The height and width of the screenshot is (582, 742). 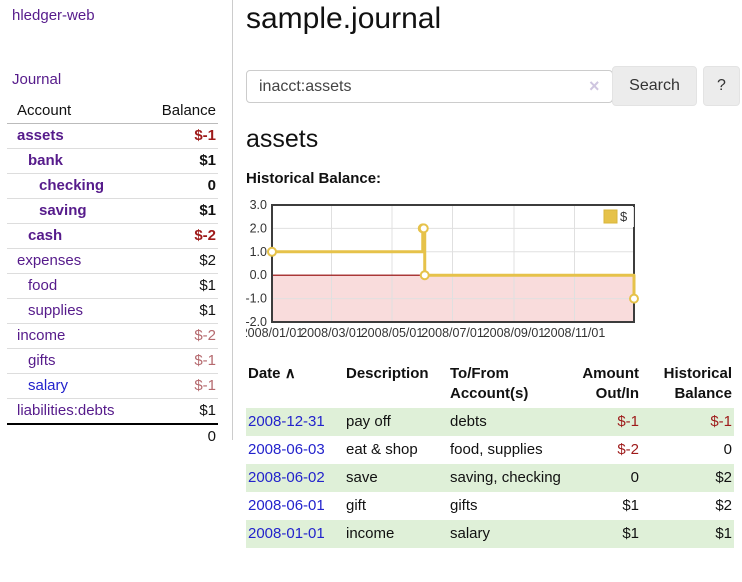 What do you see at coordinates (112, 136) in the screenshot?
I see `account-row: assets $-1` at bounding box center [112, 136].